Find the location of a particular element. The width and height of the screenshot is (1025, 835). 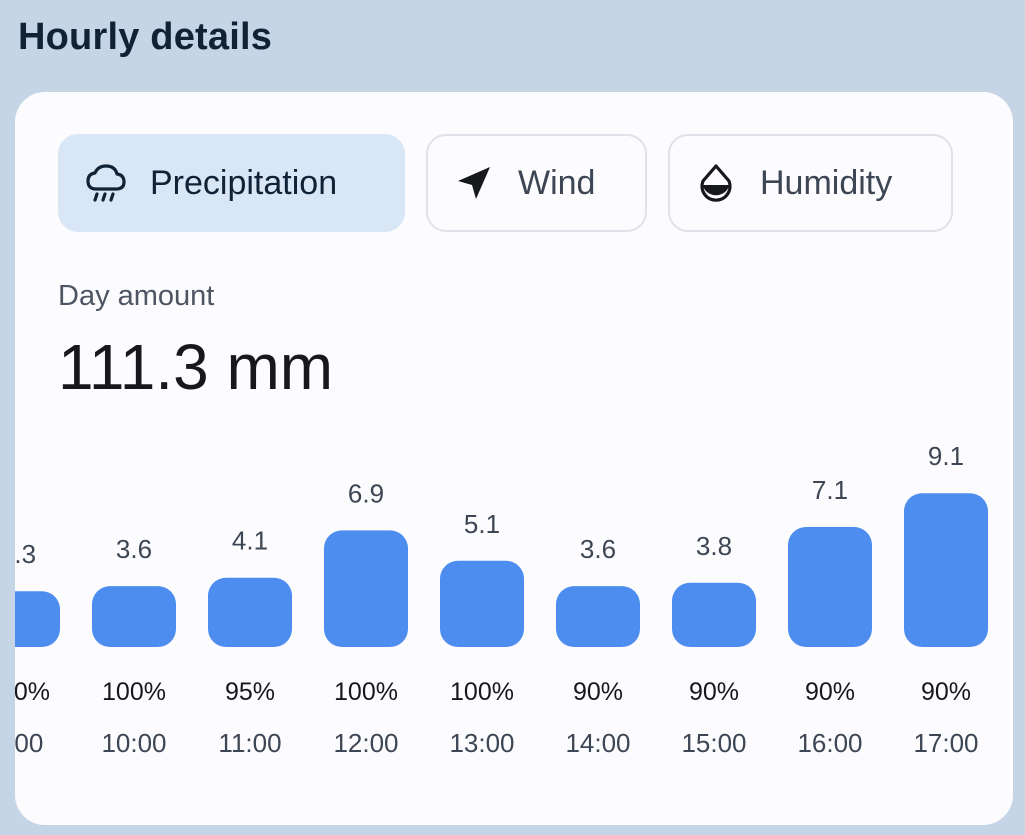

day-amount-label: Day amount is located at coordinates (136, 296).